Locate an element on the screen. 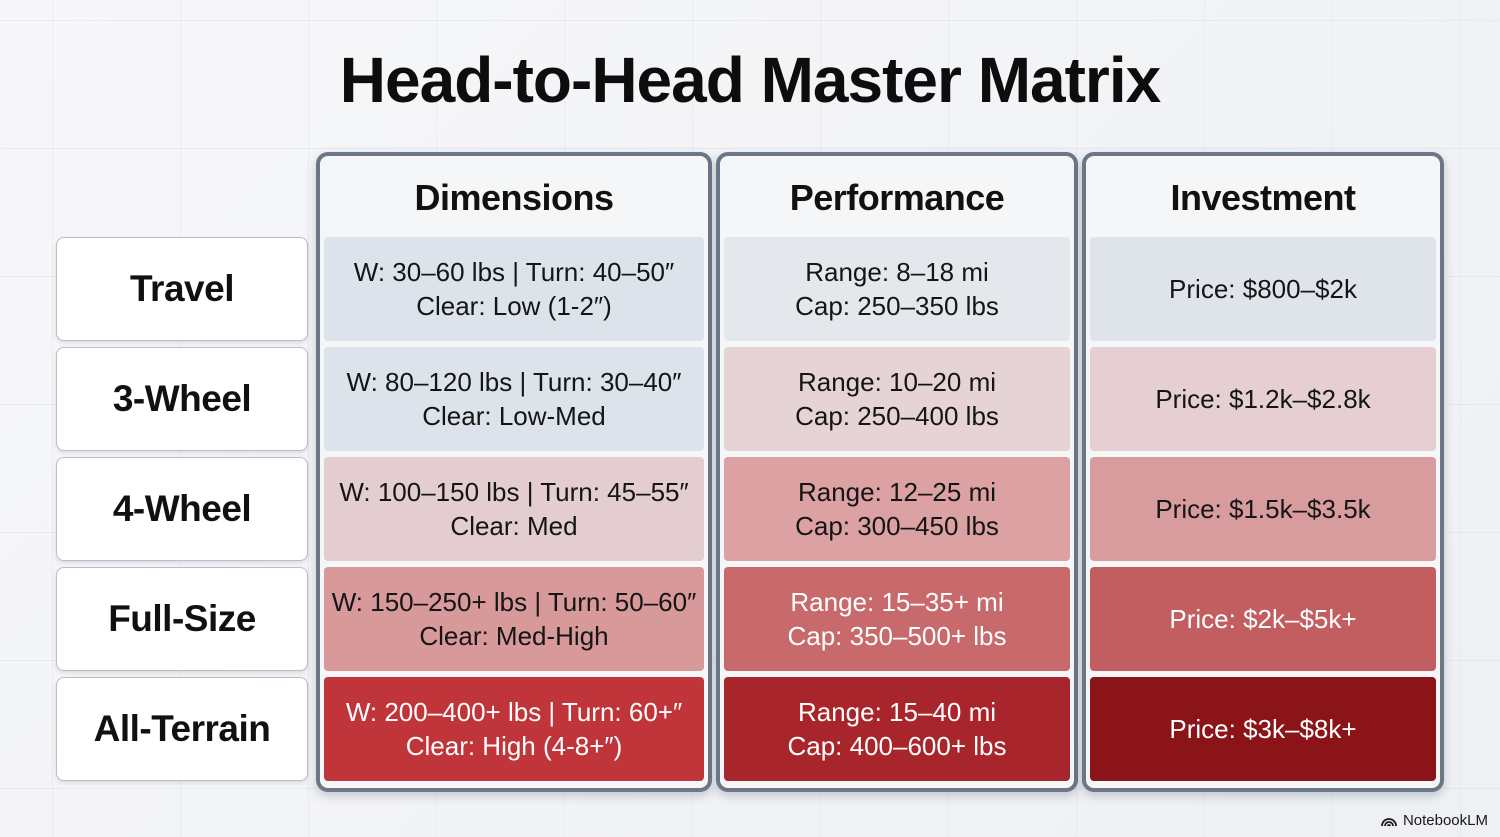 The width and height of the screenshot is (1500, 837). cell-line: W: 200–400+ lbs | Turn: 60+″ is located at coordinates (514, 712).